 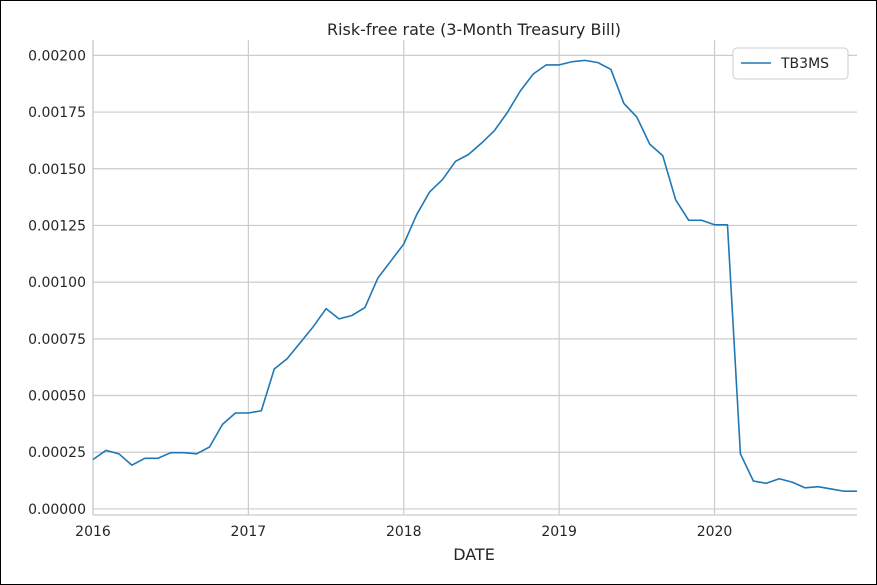 I want to click on x-tick-label: 2017, so click(x=249, y=532).